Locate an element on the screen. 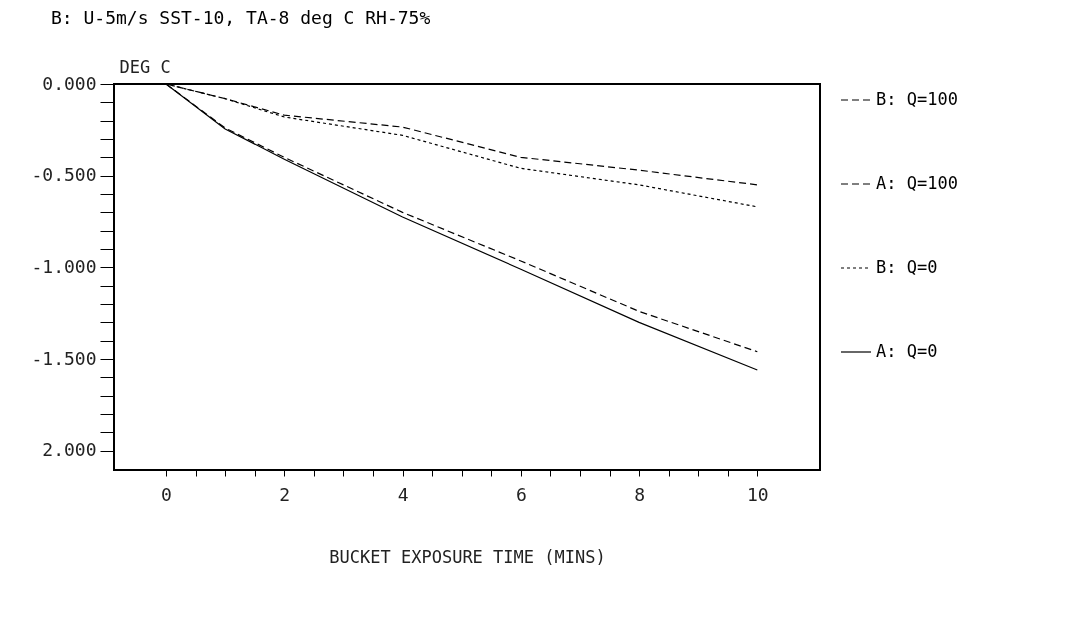 This screenshot has width=1085, height=638. legend-label: A: Q=0 is located at coordinates (907, 351).